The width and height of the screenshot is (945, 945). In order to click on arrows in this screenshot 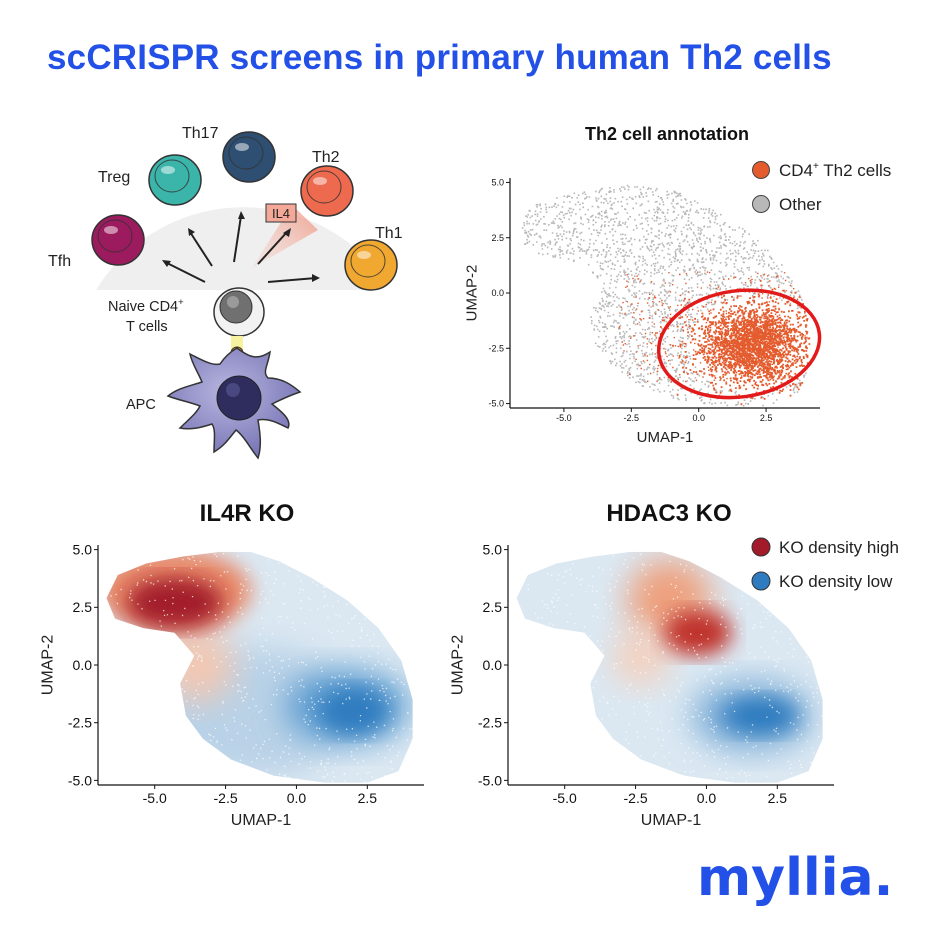, I will do `click(241, 247)`.